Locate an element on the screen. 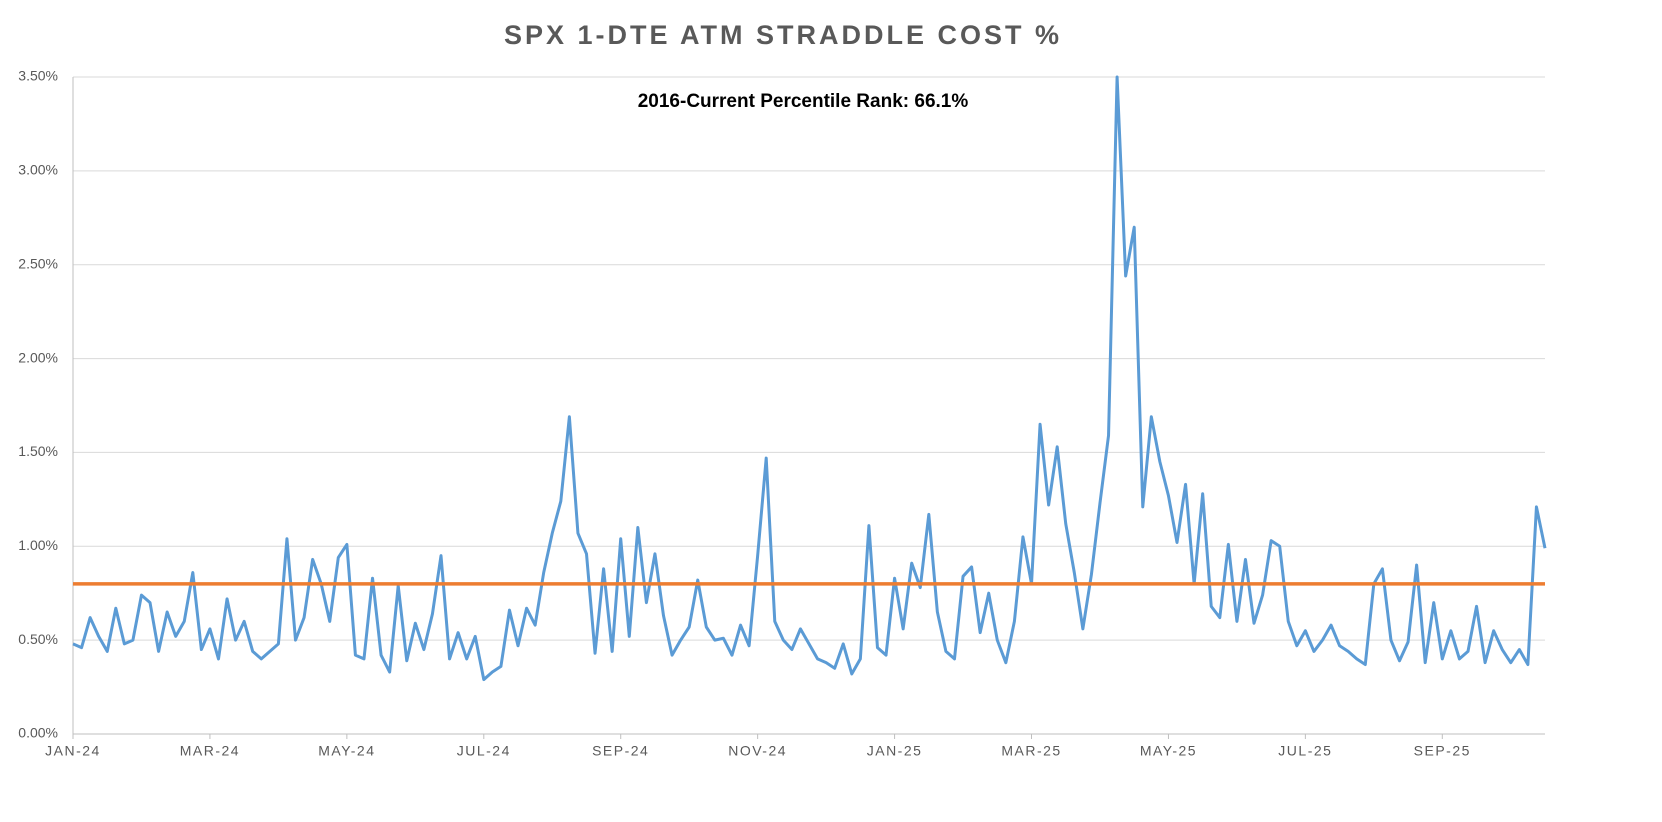  y-tick-label: 1.50% is located at coordinates (38, 451).